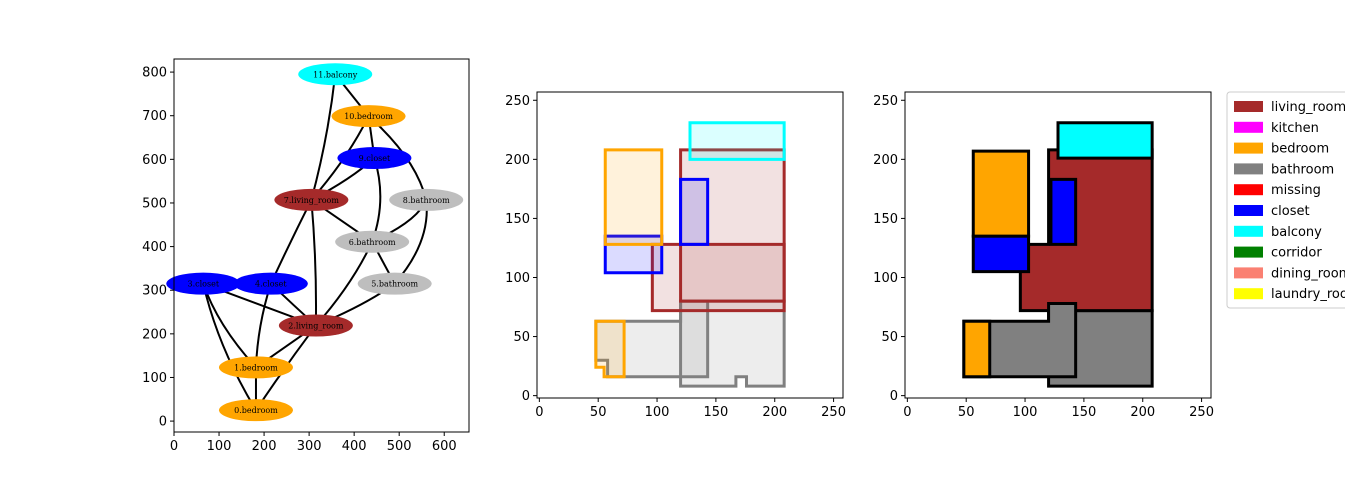 Image resolution: width=1345 pixels, height=486 pixels. Describe the element at coordinates (694, 211) in the screenshot. I see `closet-room-outline` at that location.